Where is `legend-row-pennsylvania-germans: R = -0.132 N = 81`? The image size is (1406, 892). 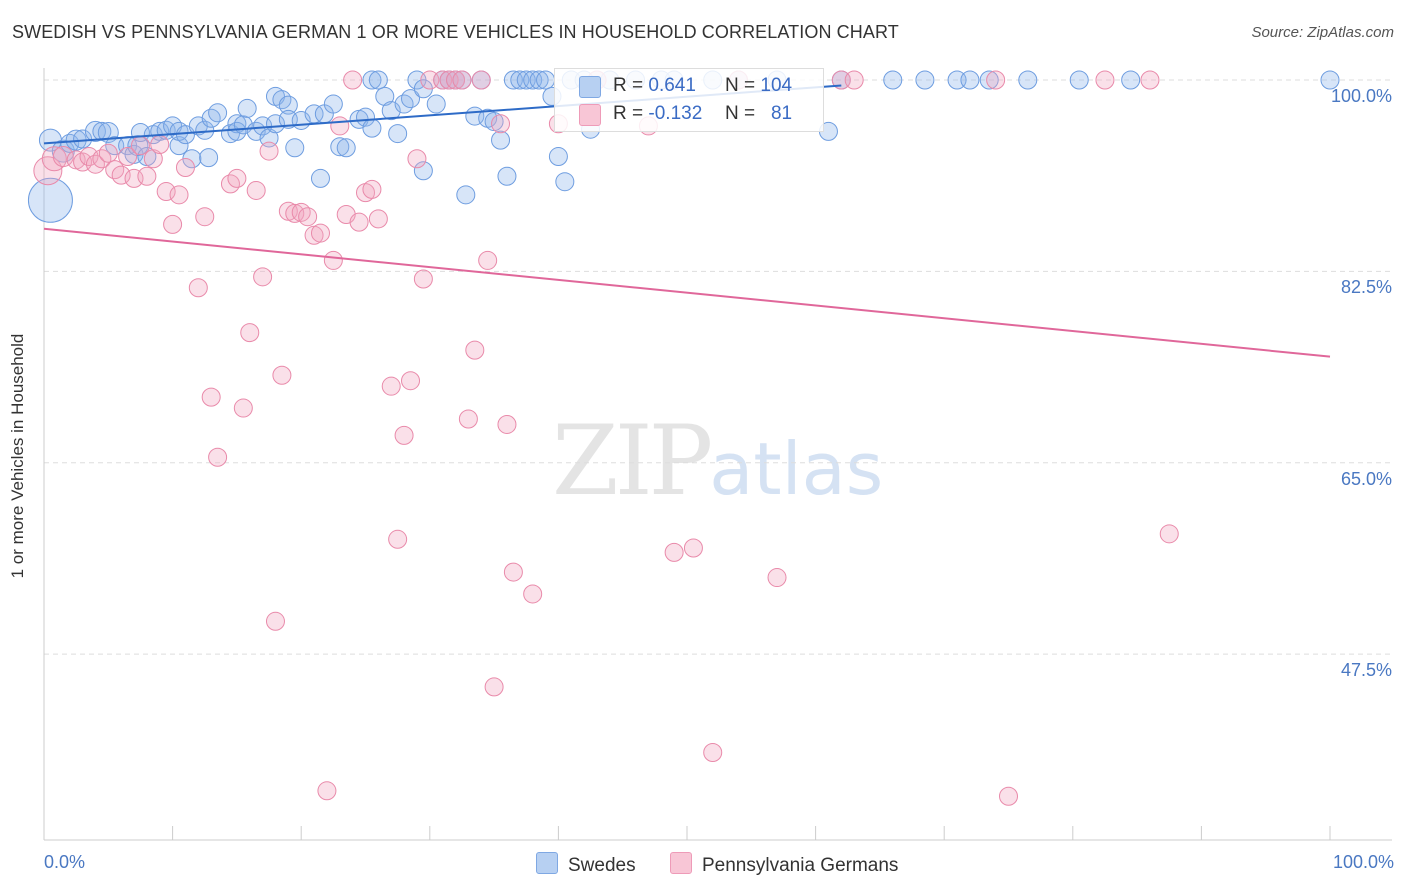
legend-row-pennsylvania-germans: R = -0.132 N = 81 is located at coordinates (689, 114).